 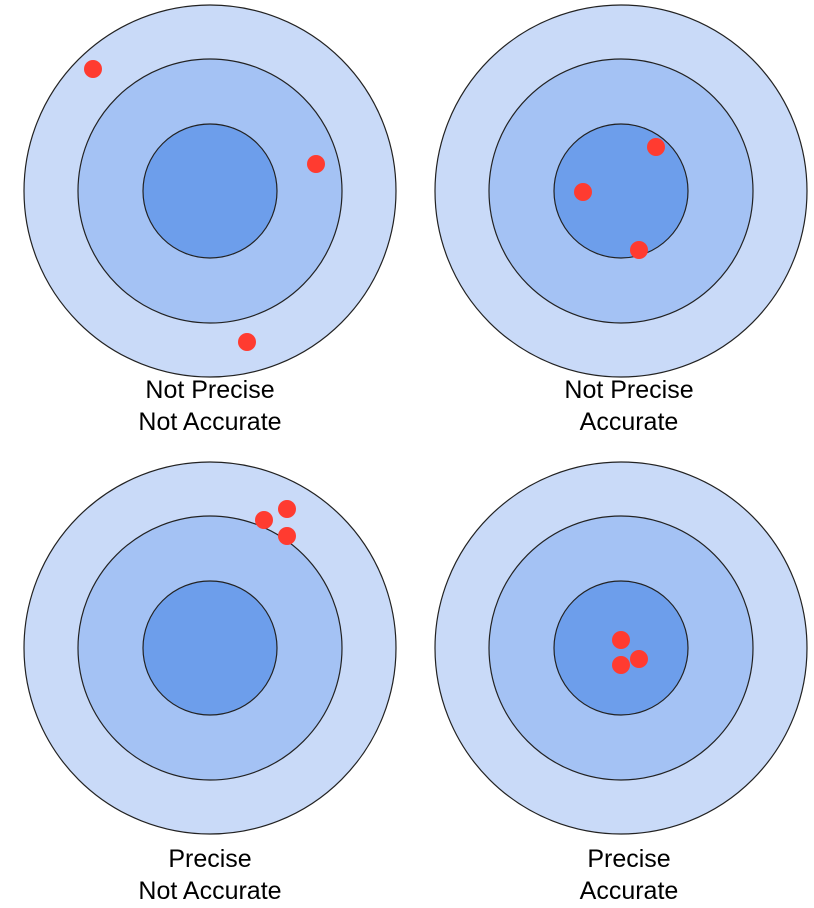 I want to click on caption-precise-not-accurate: Precise Not Accurate, so click(x=210, y=875).